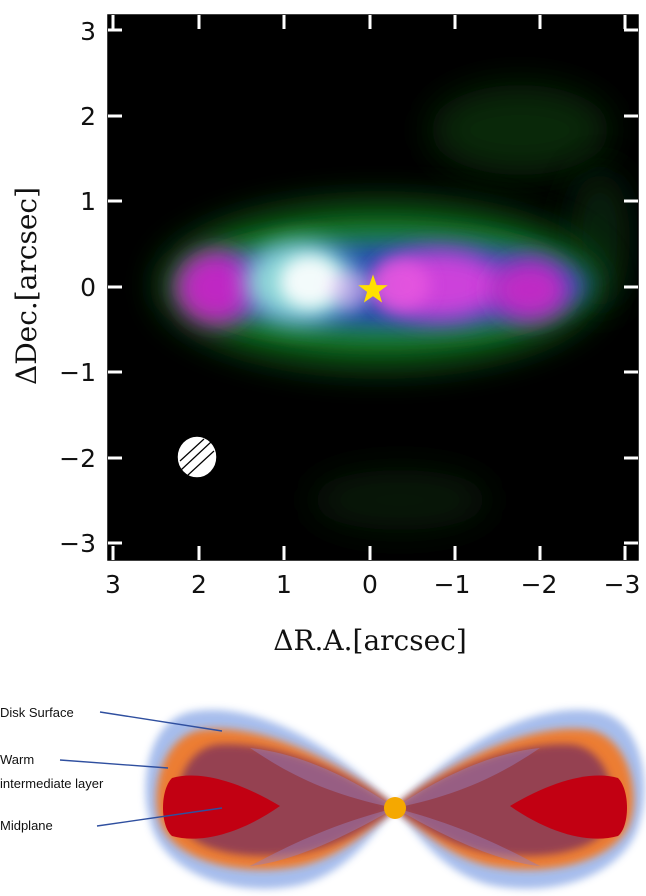 The height and width of the screenshot is (896, 646). What do you see at coordinates (37, 712) in the screenshot?
I see `label-disk-surface: Disk Surface` at bounding box center [37, 712].